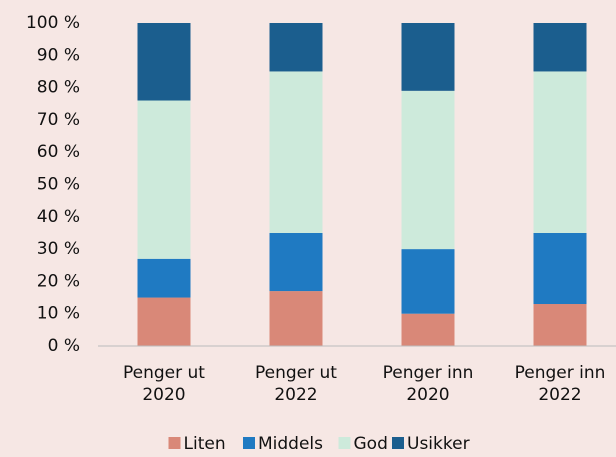 The height and width of the screenshot is (457, 616). What do you see at coordinates (58, 88) in the screenshot?
I see `y-tick-label: 80 %` at bounding box center [58, 88].